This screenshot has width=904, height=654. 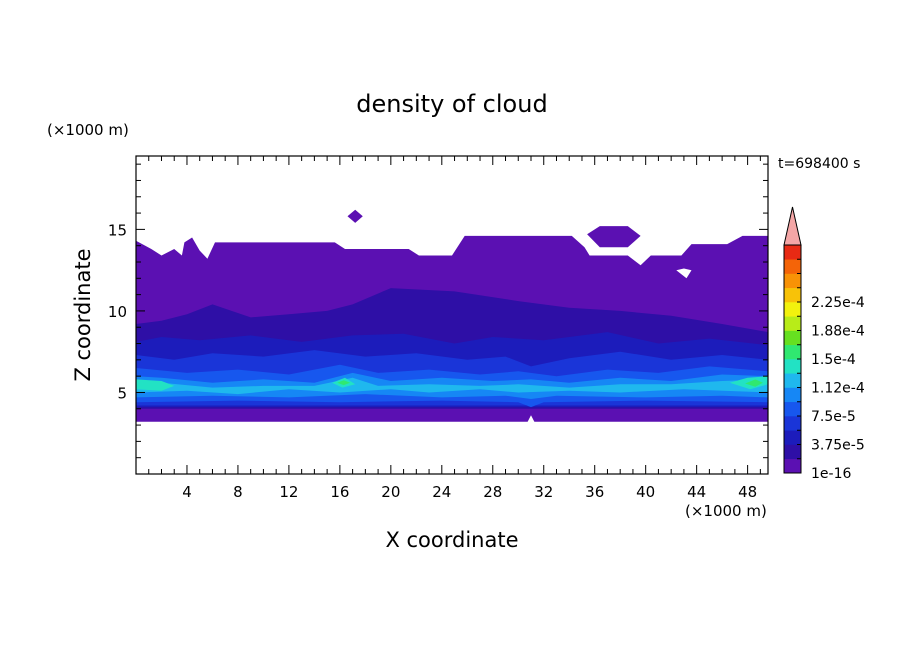 What do you see at coordinates (819, 164) in the screenshot?
I see `time-label: t=698400 s` at bounding box center [819, 164].